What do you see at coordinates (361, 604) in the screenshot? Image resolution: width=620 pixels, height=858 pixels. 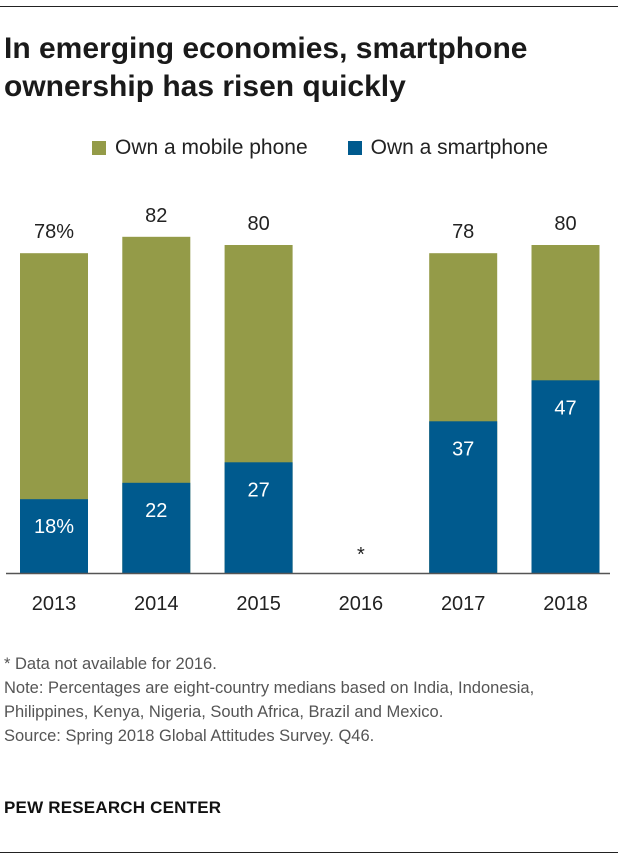 I see `x-tick-label-2016: 2016` at bounding box center [361, 604].